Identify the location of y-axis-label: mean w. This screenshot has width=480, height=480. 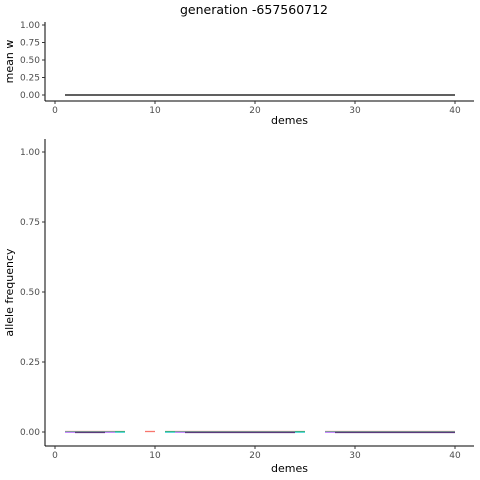
(9, 62).